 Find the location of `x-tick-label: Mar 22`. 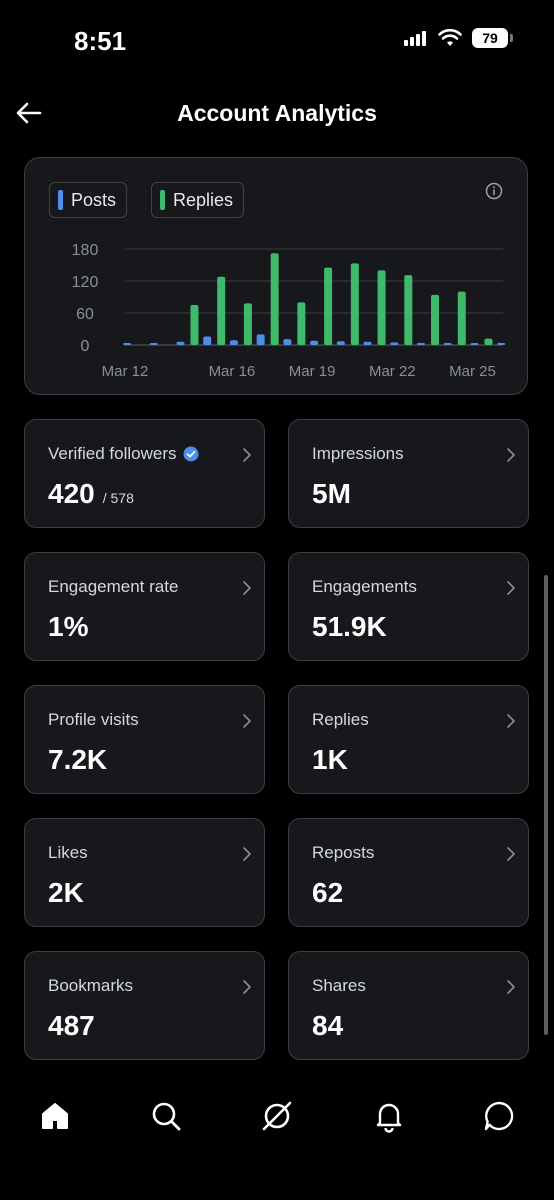

x-tick-label: Mar 22 is located at coordinates (392, 371).